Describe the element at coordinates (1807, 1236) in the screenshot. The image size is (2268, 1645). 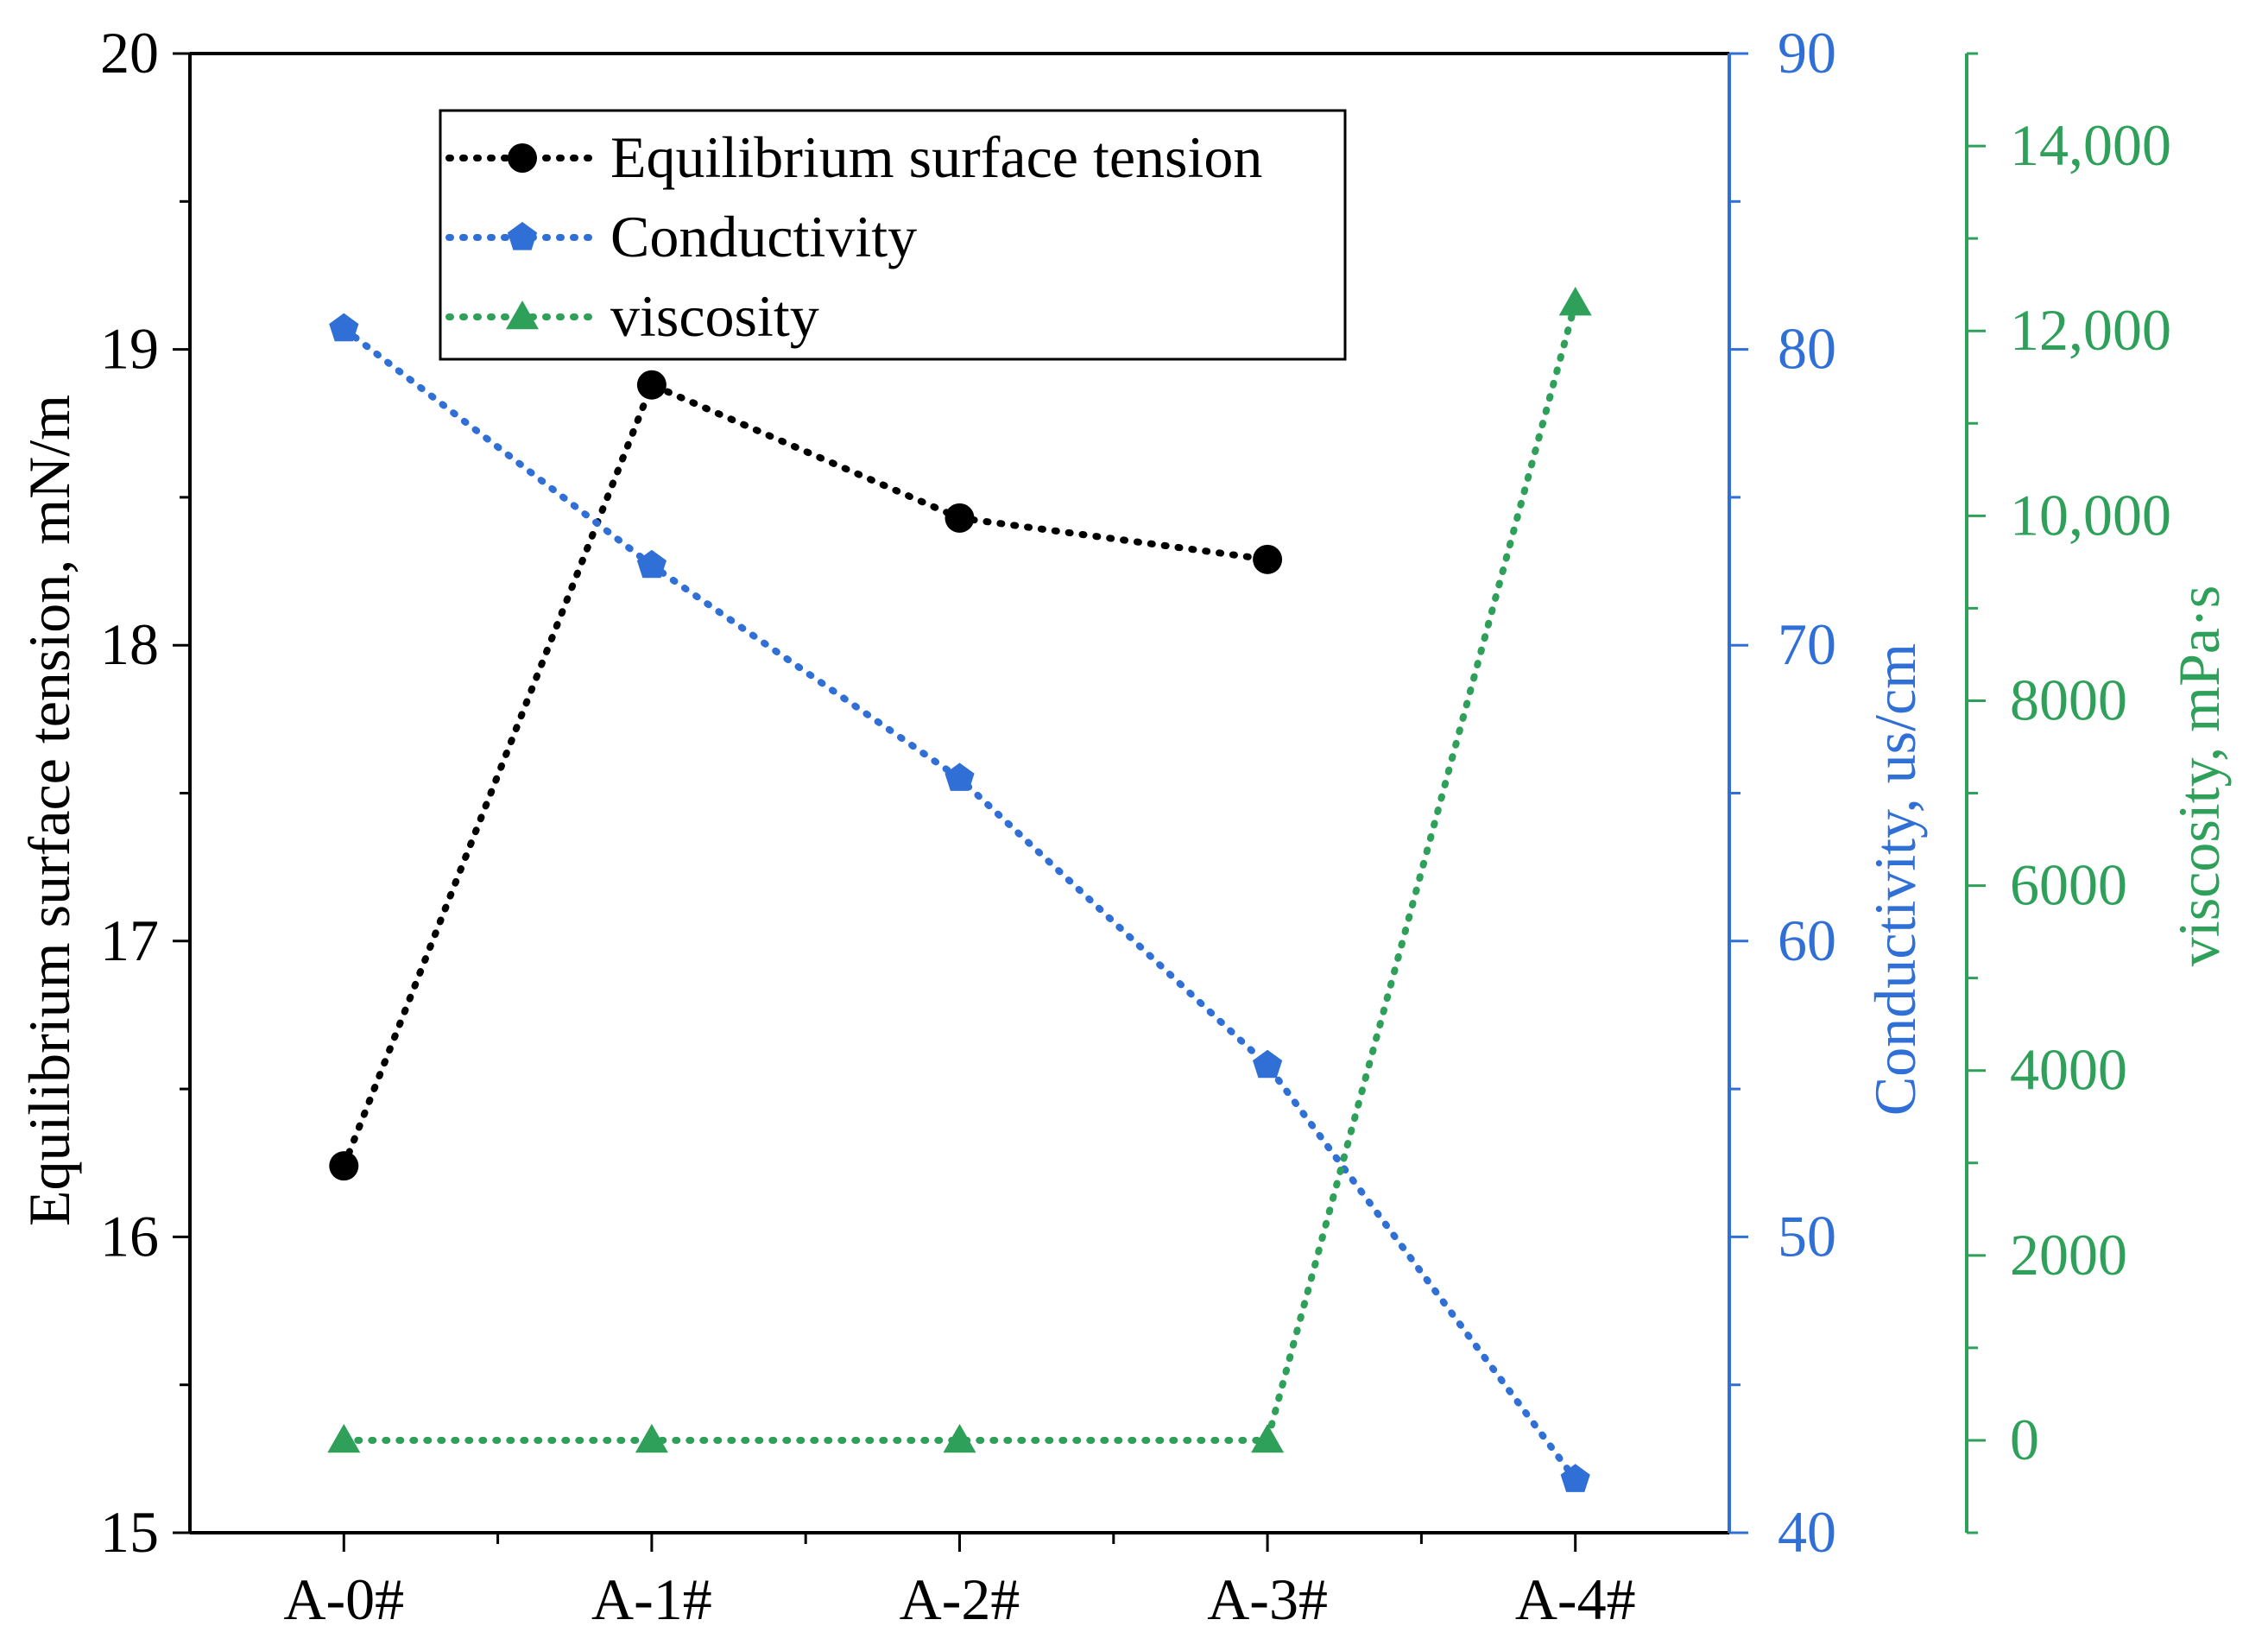
I see `conductivity-tick-label: 50` at that location.